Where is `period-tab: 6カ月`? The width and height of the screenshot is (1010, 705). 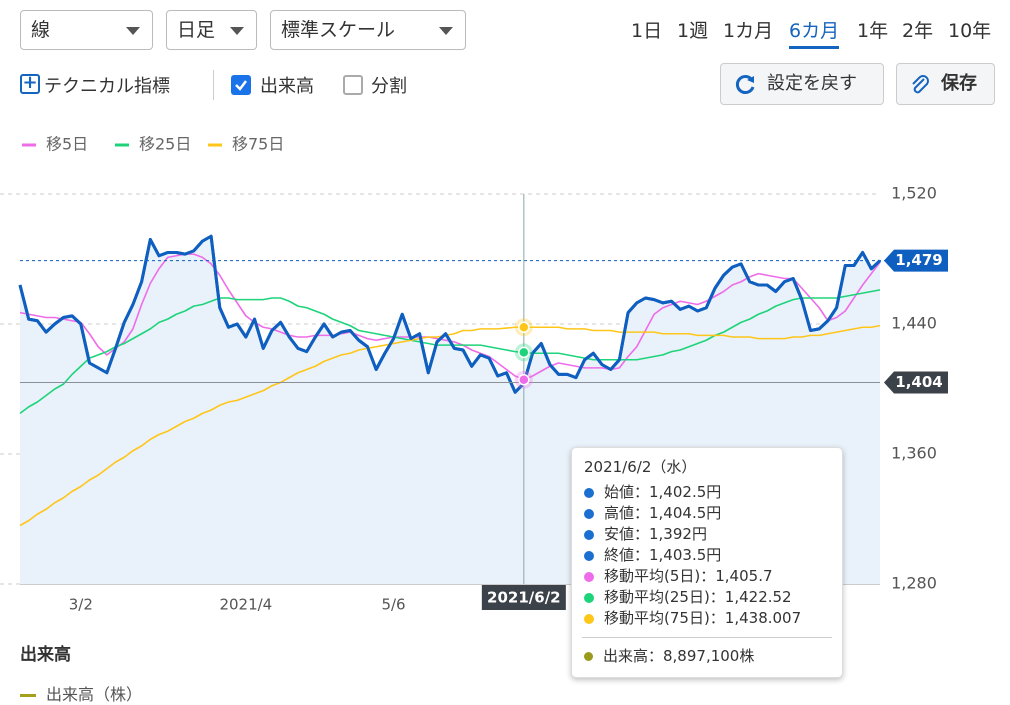
period-tab: 6カ月 is located at coordinates (814, 32).